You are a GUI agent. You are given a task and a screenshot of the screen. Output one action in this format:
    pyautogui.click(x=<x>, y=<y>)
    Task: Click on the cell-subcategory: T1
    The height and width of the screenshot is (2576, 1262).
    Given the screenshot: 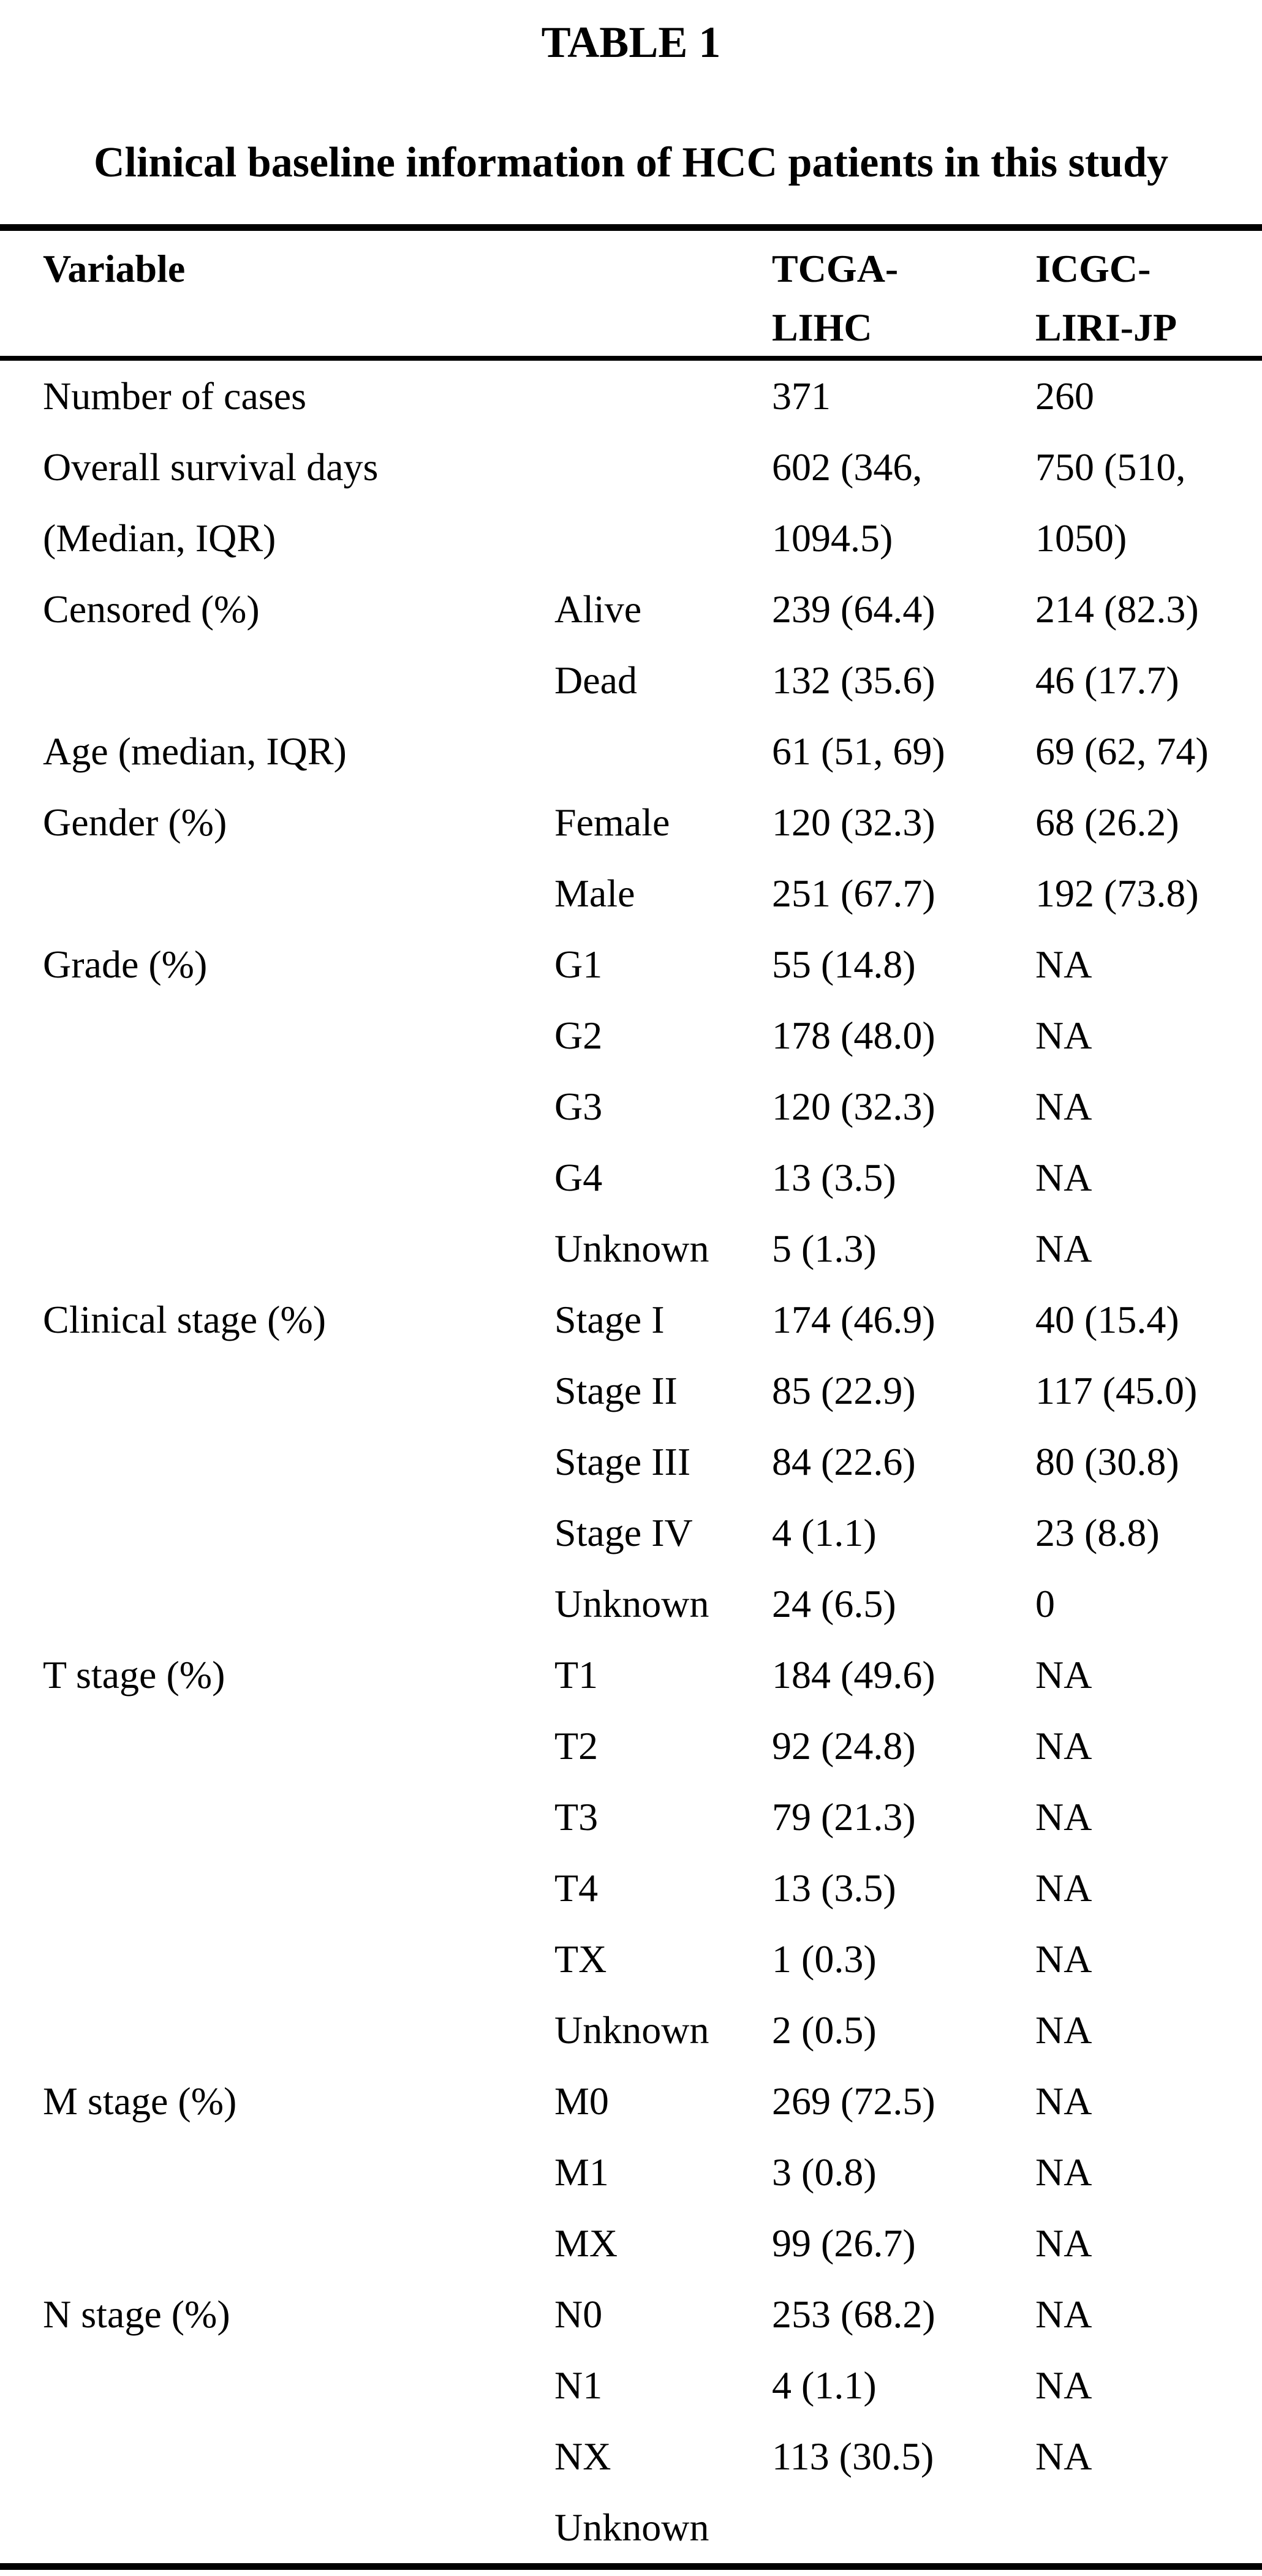 What is the action you would take?
    pyautogui.click(x=576, y=1675)
    